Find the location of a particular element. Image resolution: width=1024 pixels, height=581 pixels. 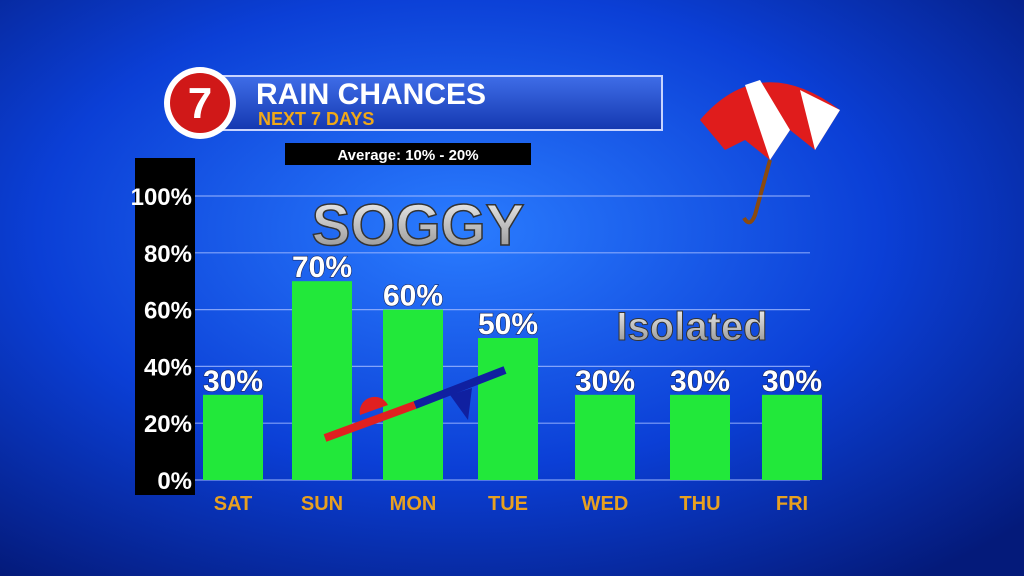

y-tick-label: 40% is located at coordinates (168, 367).